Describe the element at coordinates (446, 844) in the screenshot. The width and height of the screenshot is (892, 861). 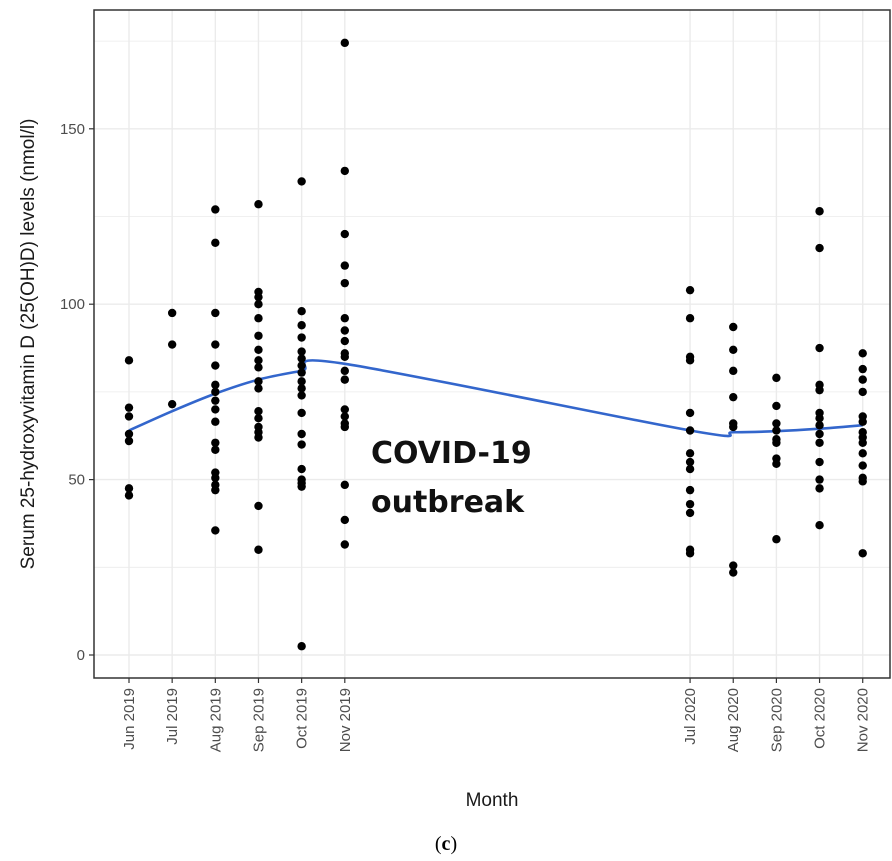
I see `figure-caption: (c)` at that location.